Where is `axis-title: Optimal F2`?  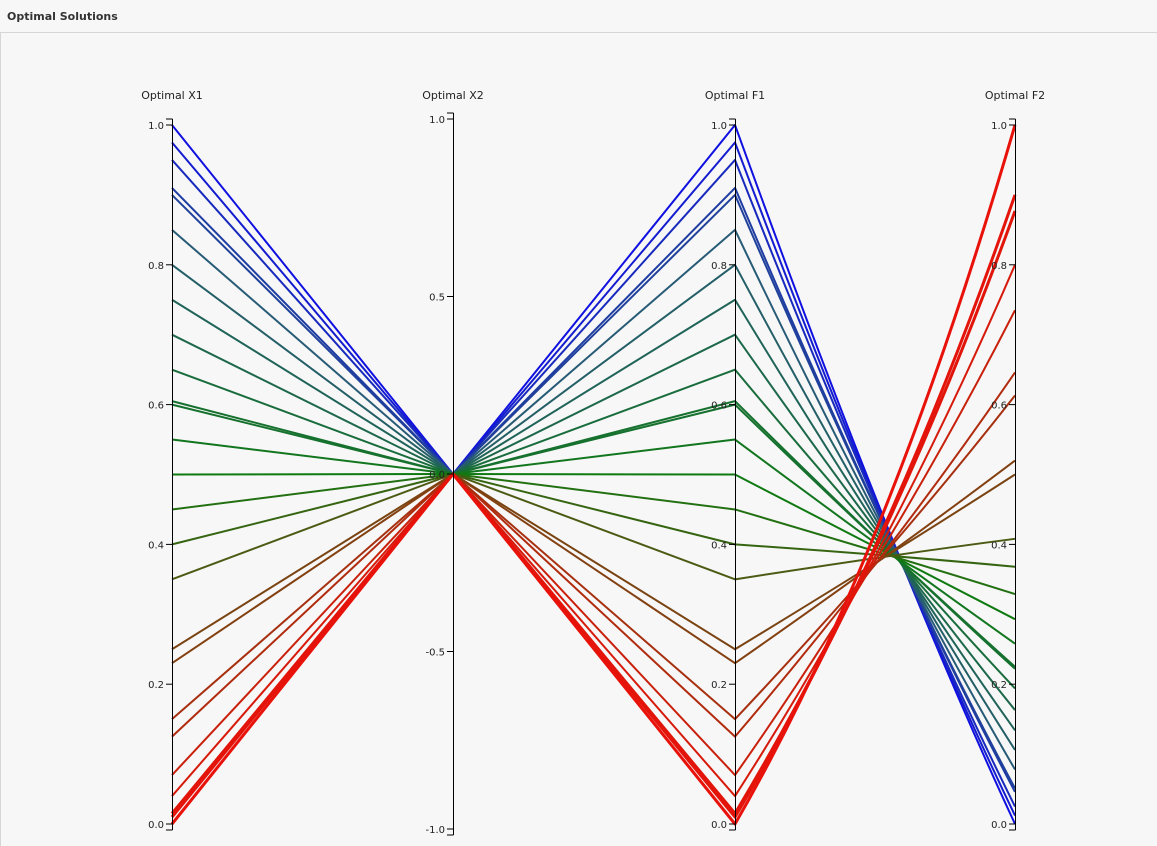 axis-title: Optimal F2 is located at coordinates (1015, 95).